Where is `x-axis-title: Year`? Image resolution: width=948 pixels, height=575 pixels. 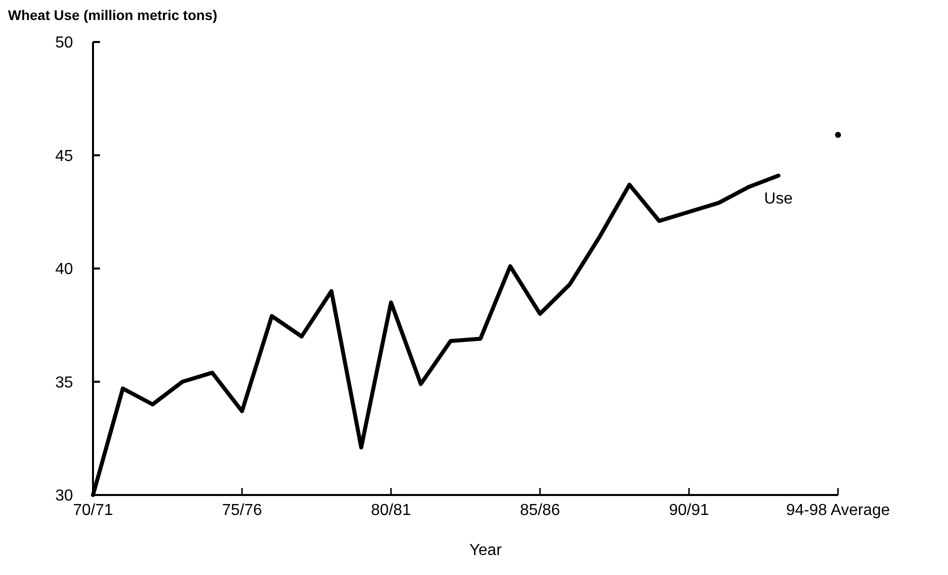 x-axis-title: Year is located at coordinates (485, 550).